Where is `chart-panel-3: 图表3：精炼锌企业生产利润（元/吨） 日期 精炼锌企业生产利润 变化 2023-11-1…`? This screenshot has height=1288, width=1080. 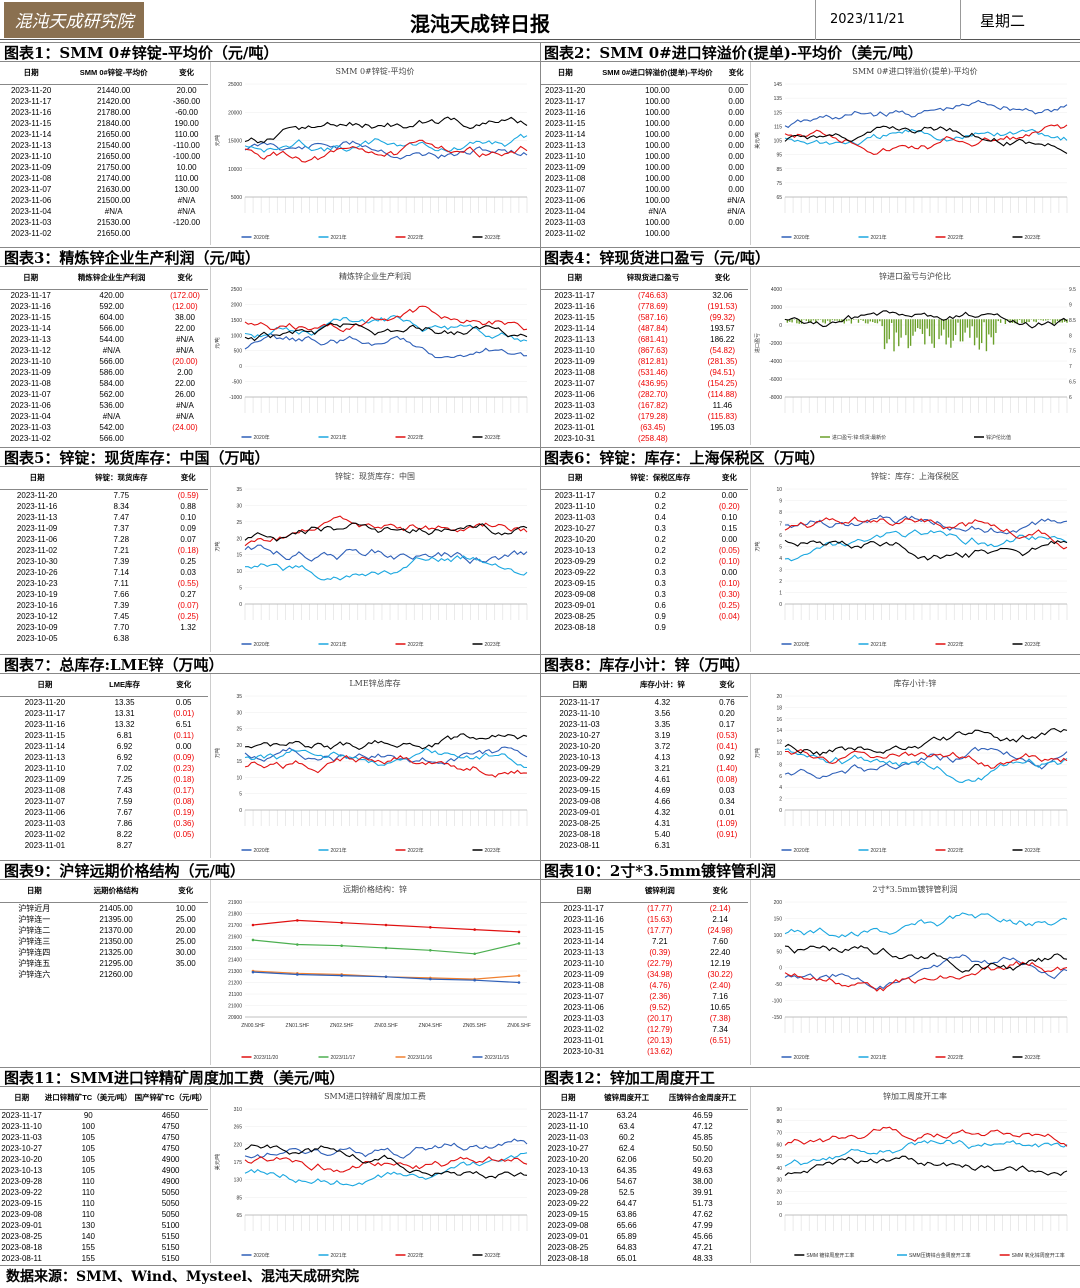 chart-panel-3: 图表3：精炼锌企业生产利润（元/吨） 日期 精炼锌企业生产利润 变化 2023-11-1… is located at coordinates (270, 347).